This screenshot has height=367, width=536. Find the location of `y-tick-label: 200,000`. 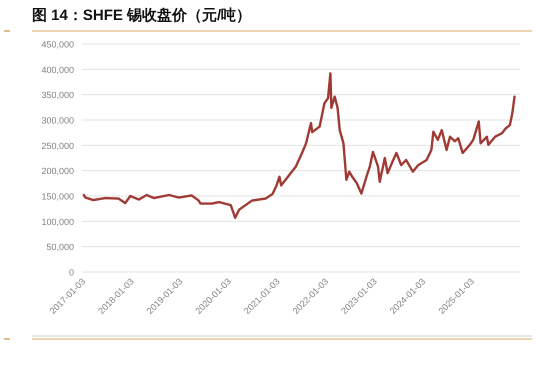

y-tick-label: 200,000 is located at coordinates (57, 171).